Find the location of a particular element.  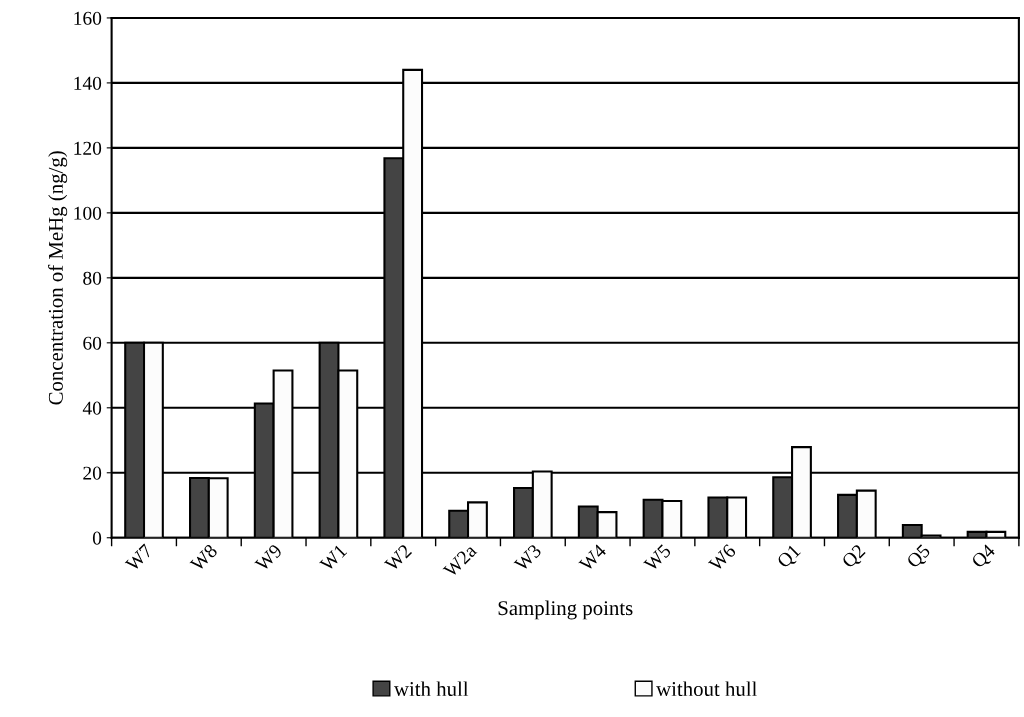

x-tick-label: W8 is located at coordinates (204, 558).